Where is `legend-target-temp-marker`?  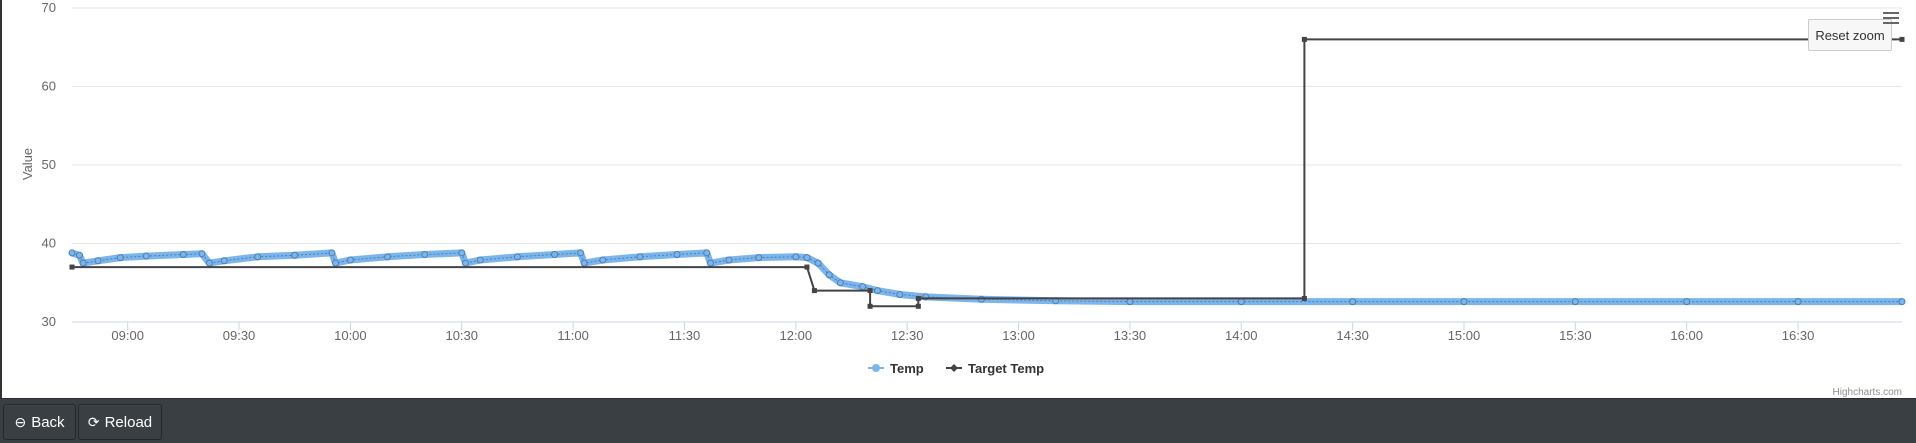
legend-target-temp-marker is located at coordinates (954, 368).